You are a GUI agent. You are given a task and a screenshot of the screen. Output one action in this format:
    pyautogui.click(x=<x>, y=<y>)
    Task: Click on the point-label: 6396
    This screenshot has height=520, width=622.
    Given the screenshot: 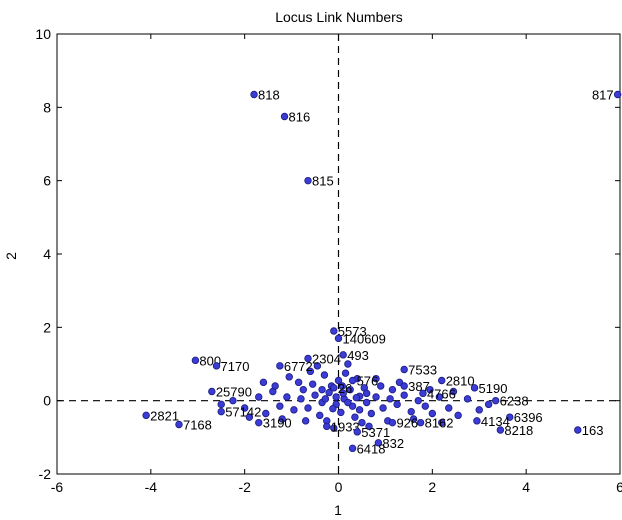 What is the action you would take?
    pyautogui.click(x=528, y=417)
    